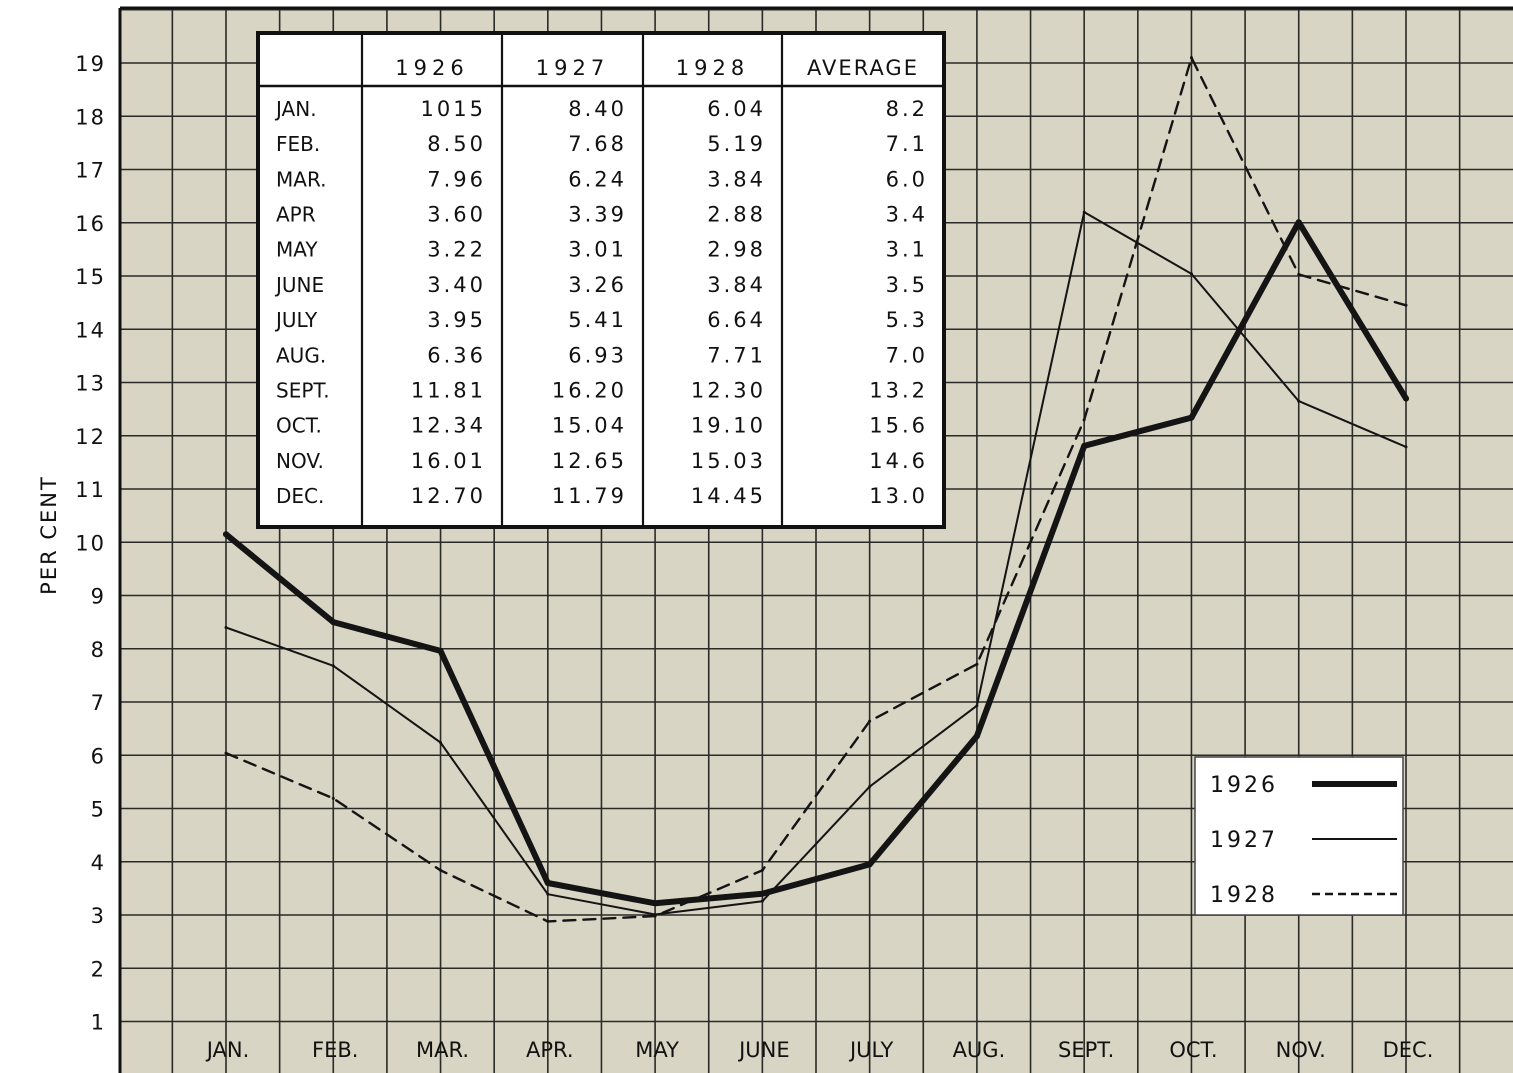 This screenshot has height=1073, width=1513. I want to click on legend-label: 1927, so click(1244, 840).